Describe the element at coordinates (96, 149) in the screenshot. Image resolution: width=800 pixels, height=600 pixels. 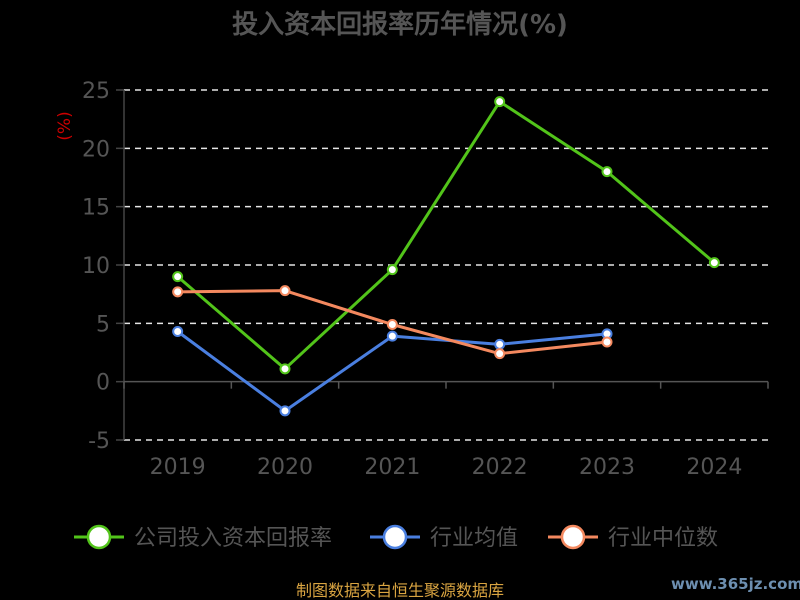
I see `y-tick-label: 20` at that location.